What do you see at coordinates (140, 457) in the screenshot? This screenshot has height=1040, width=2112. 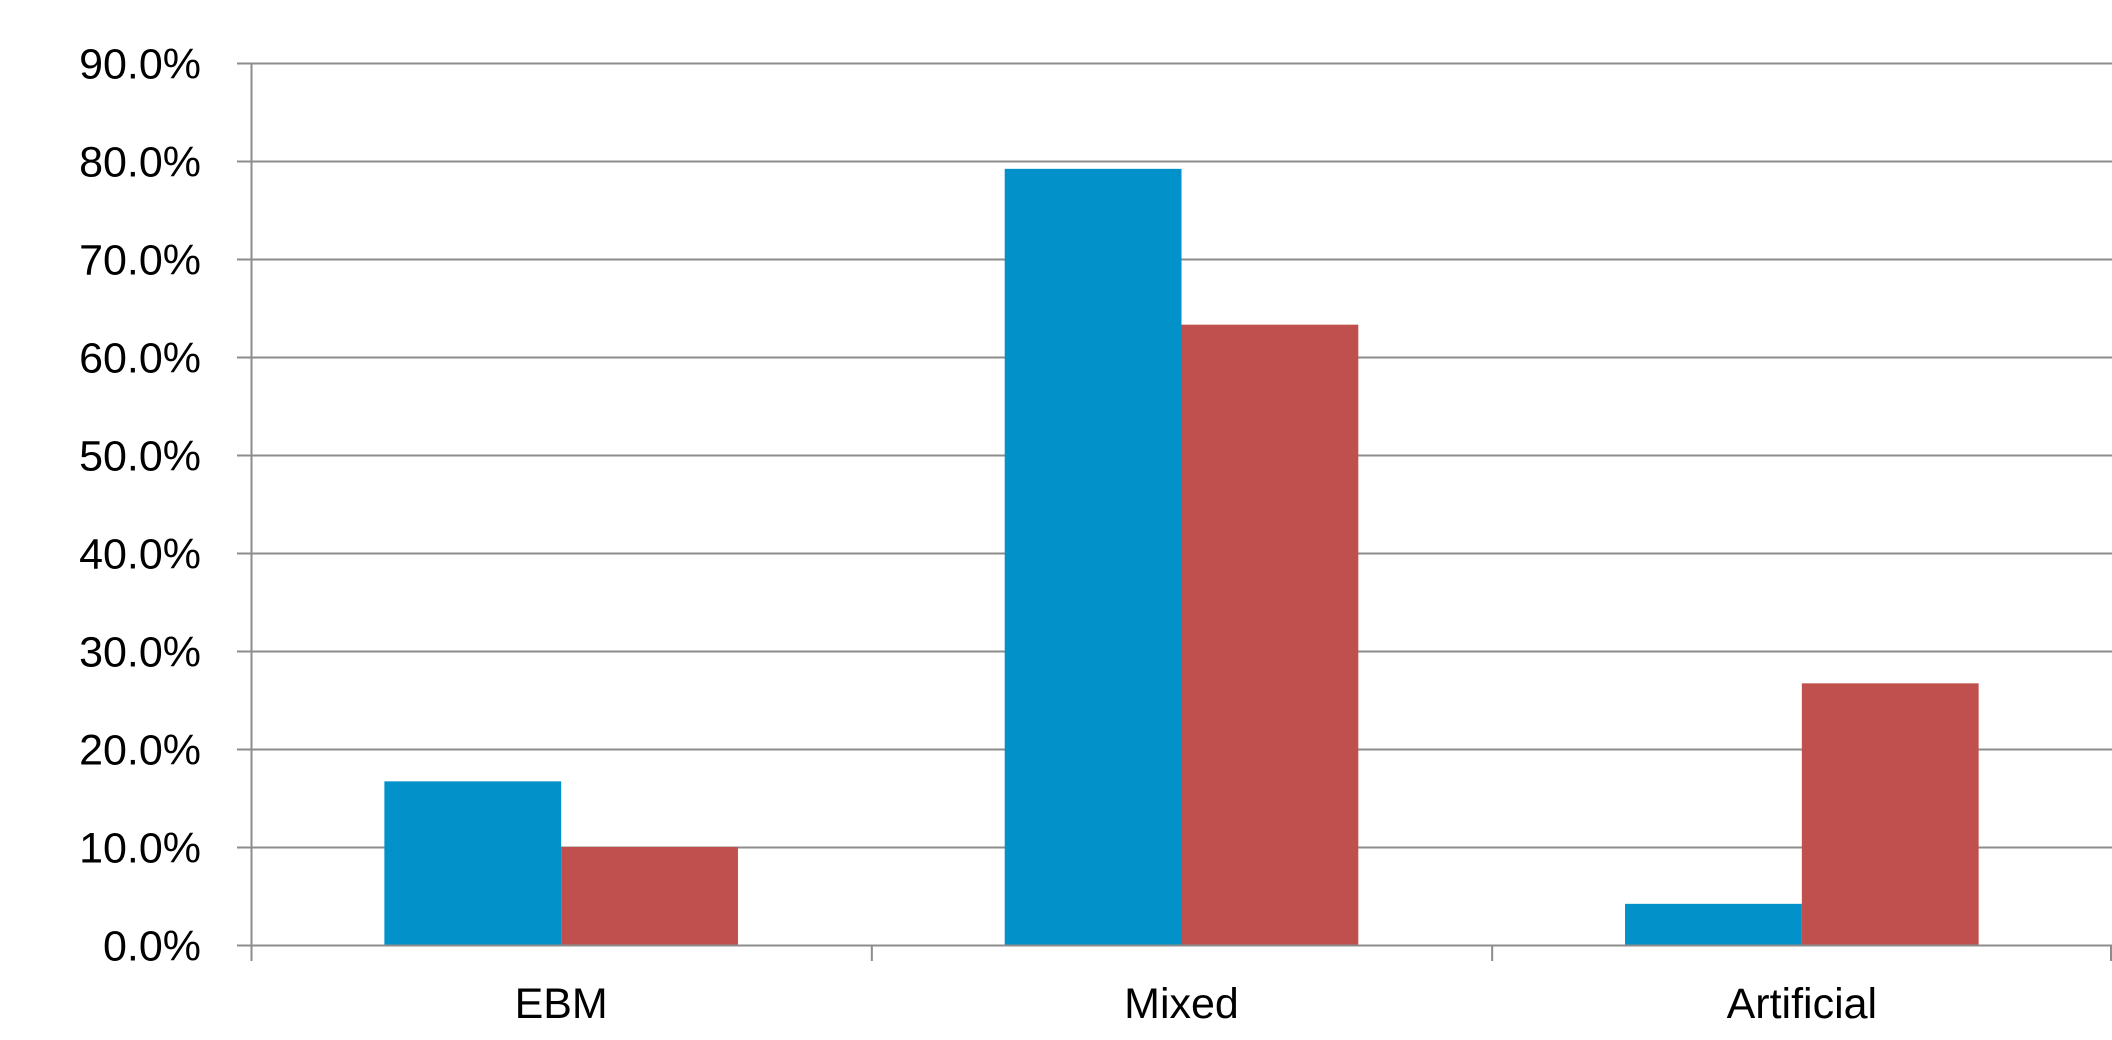 I see `y-tick-label: 50.0%` at bounding box center [140, 457].